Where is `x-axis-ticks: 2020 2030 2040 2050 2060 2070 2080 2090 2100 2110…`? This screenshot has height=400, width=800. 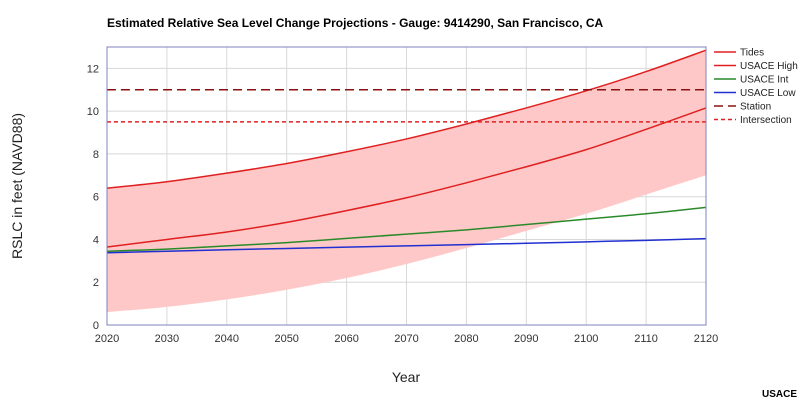
x-axis-ticks: 2020 2030 2040 2050 2060 2070 2080 2090 2100 2110… is located at coordinates (406, 339).